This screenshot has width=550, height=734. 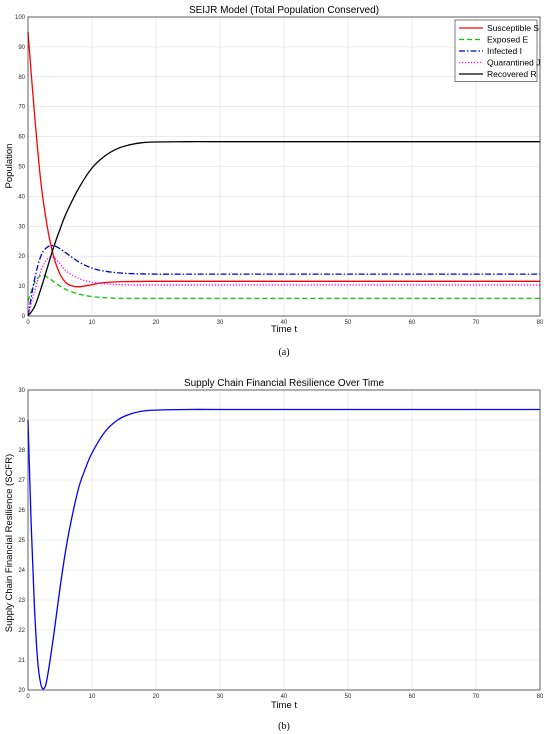 I want to click on chart-b-ytick-label: 29, so click(x=21, y=421).